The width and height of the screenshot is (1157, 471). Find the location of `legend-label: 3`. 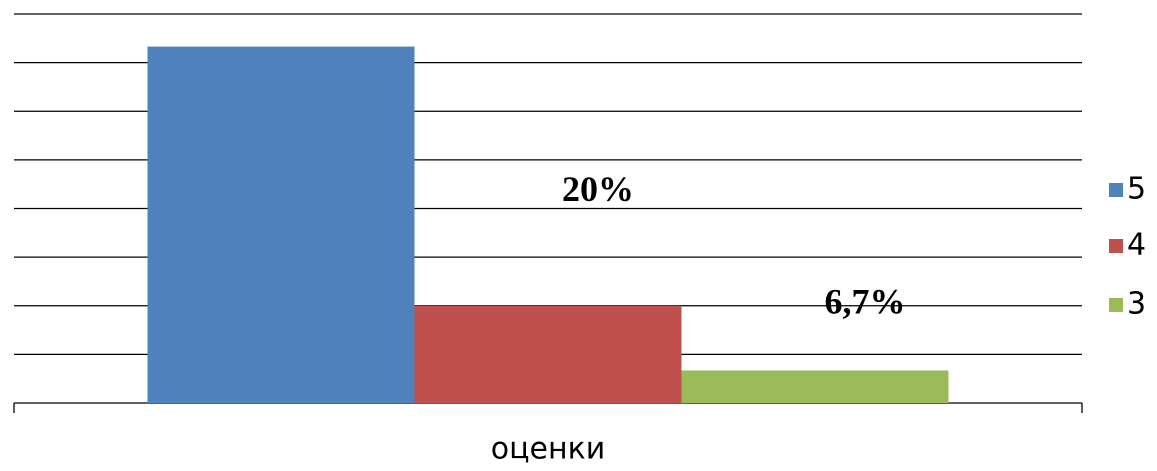

legend-label: 3 is located at coordinates (1136, 304).